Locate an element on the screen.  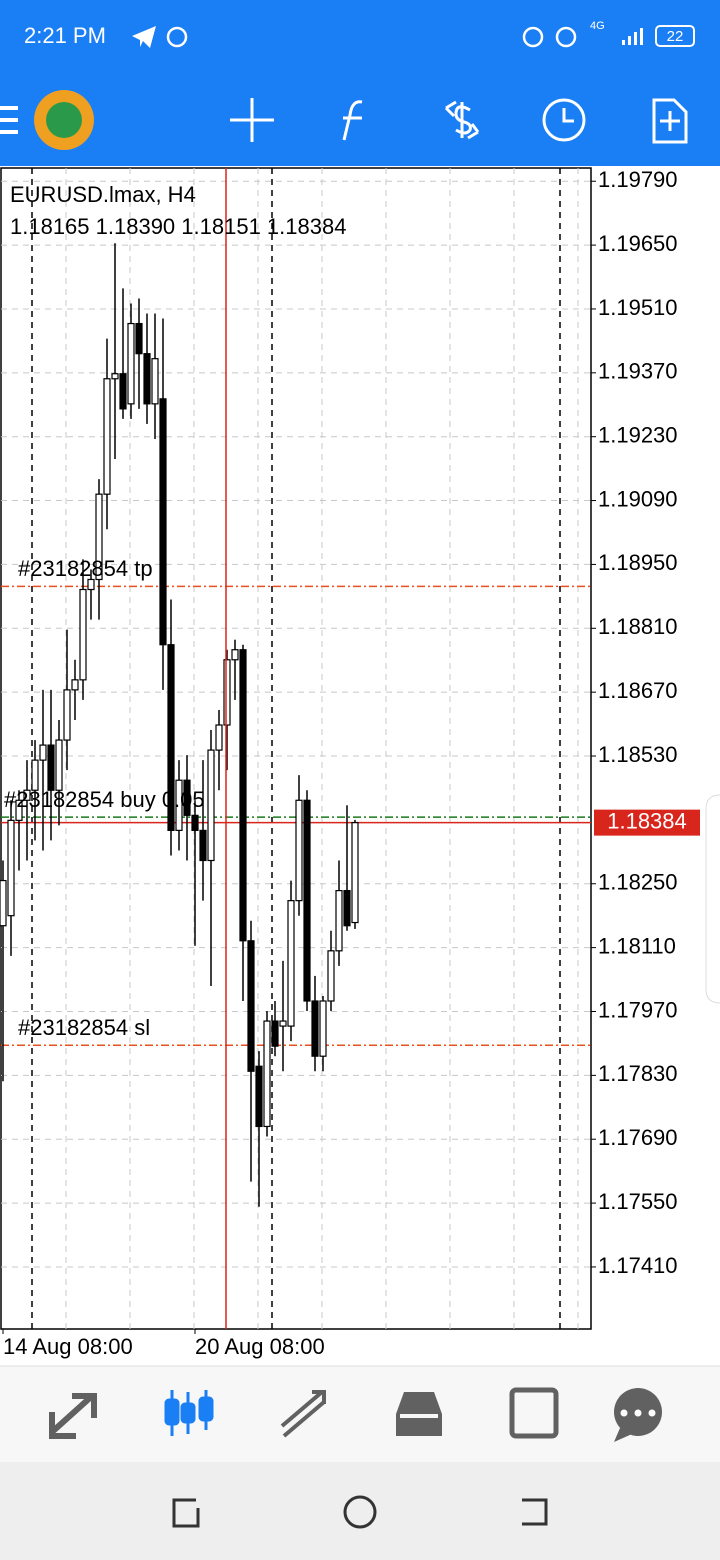
trade-button is located at coordinates (462, 120).